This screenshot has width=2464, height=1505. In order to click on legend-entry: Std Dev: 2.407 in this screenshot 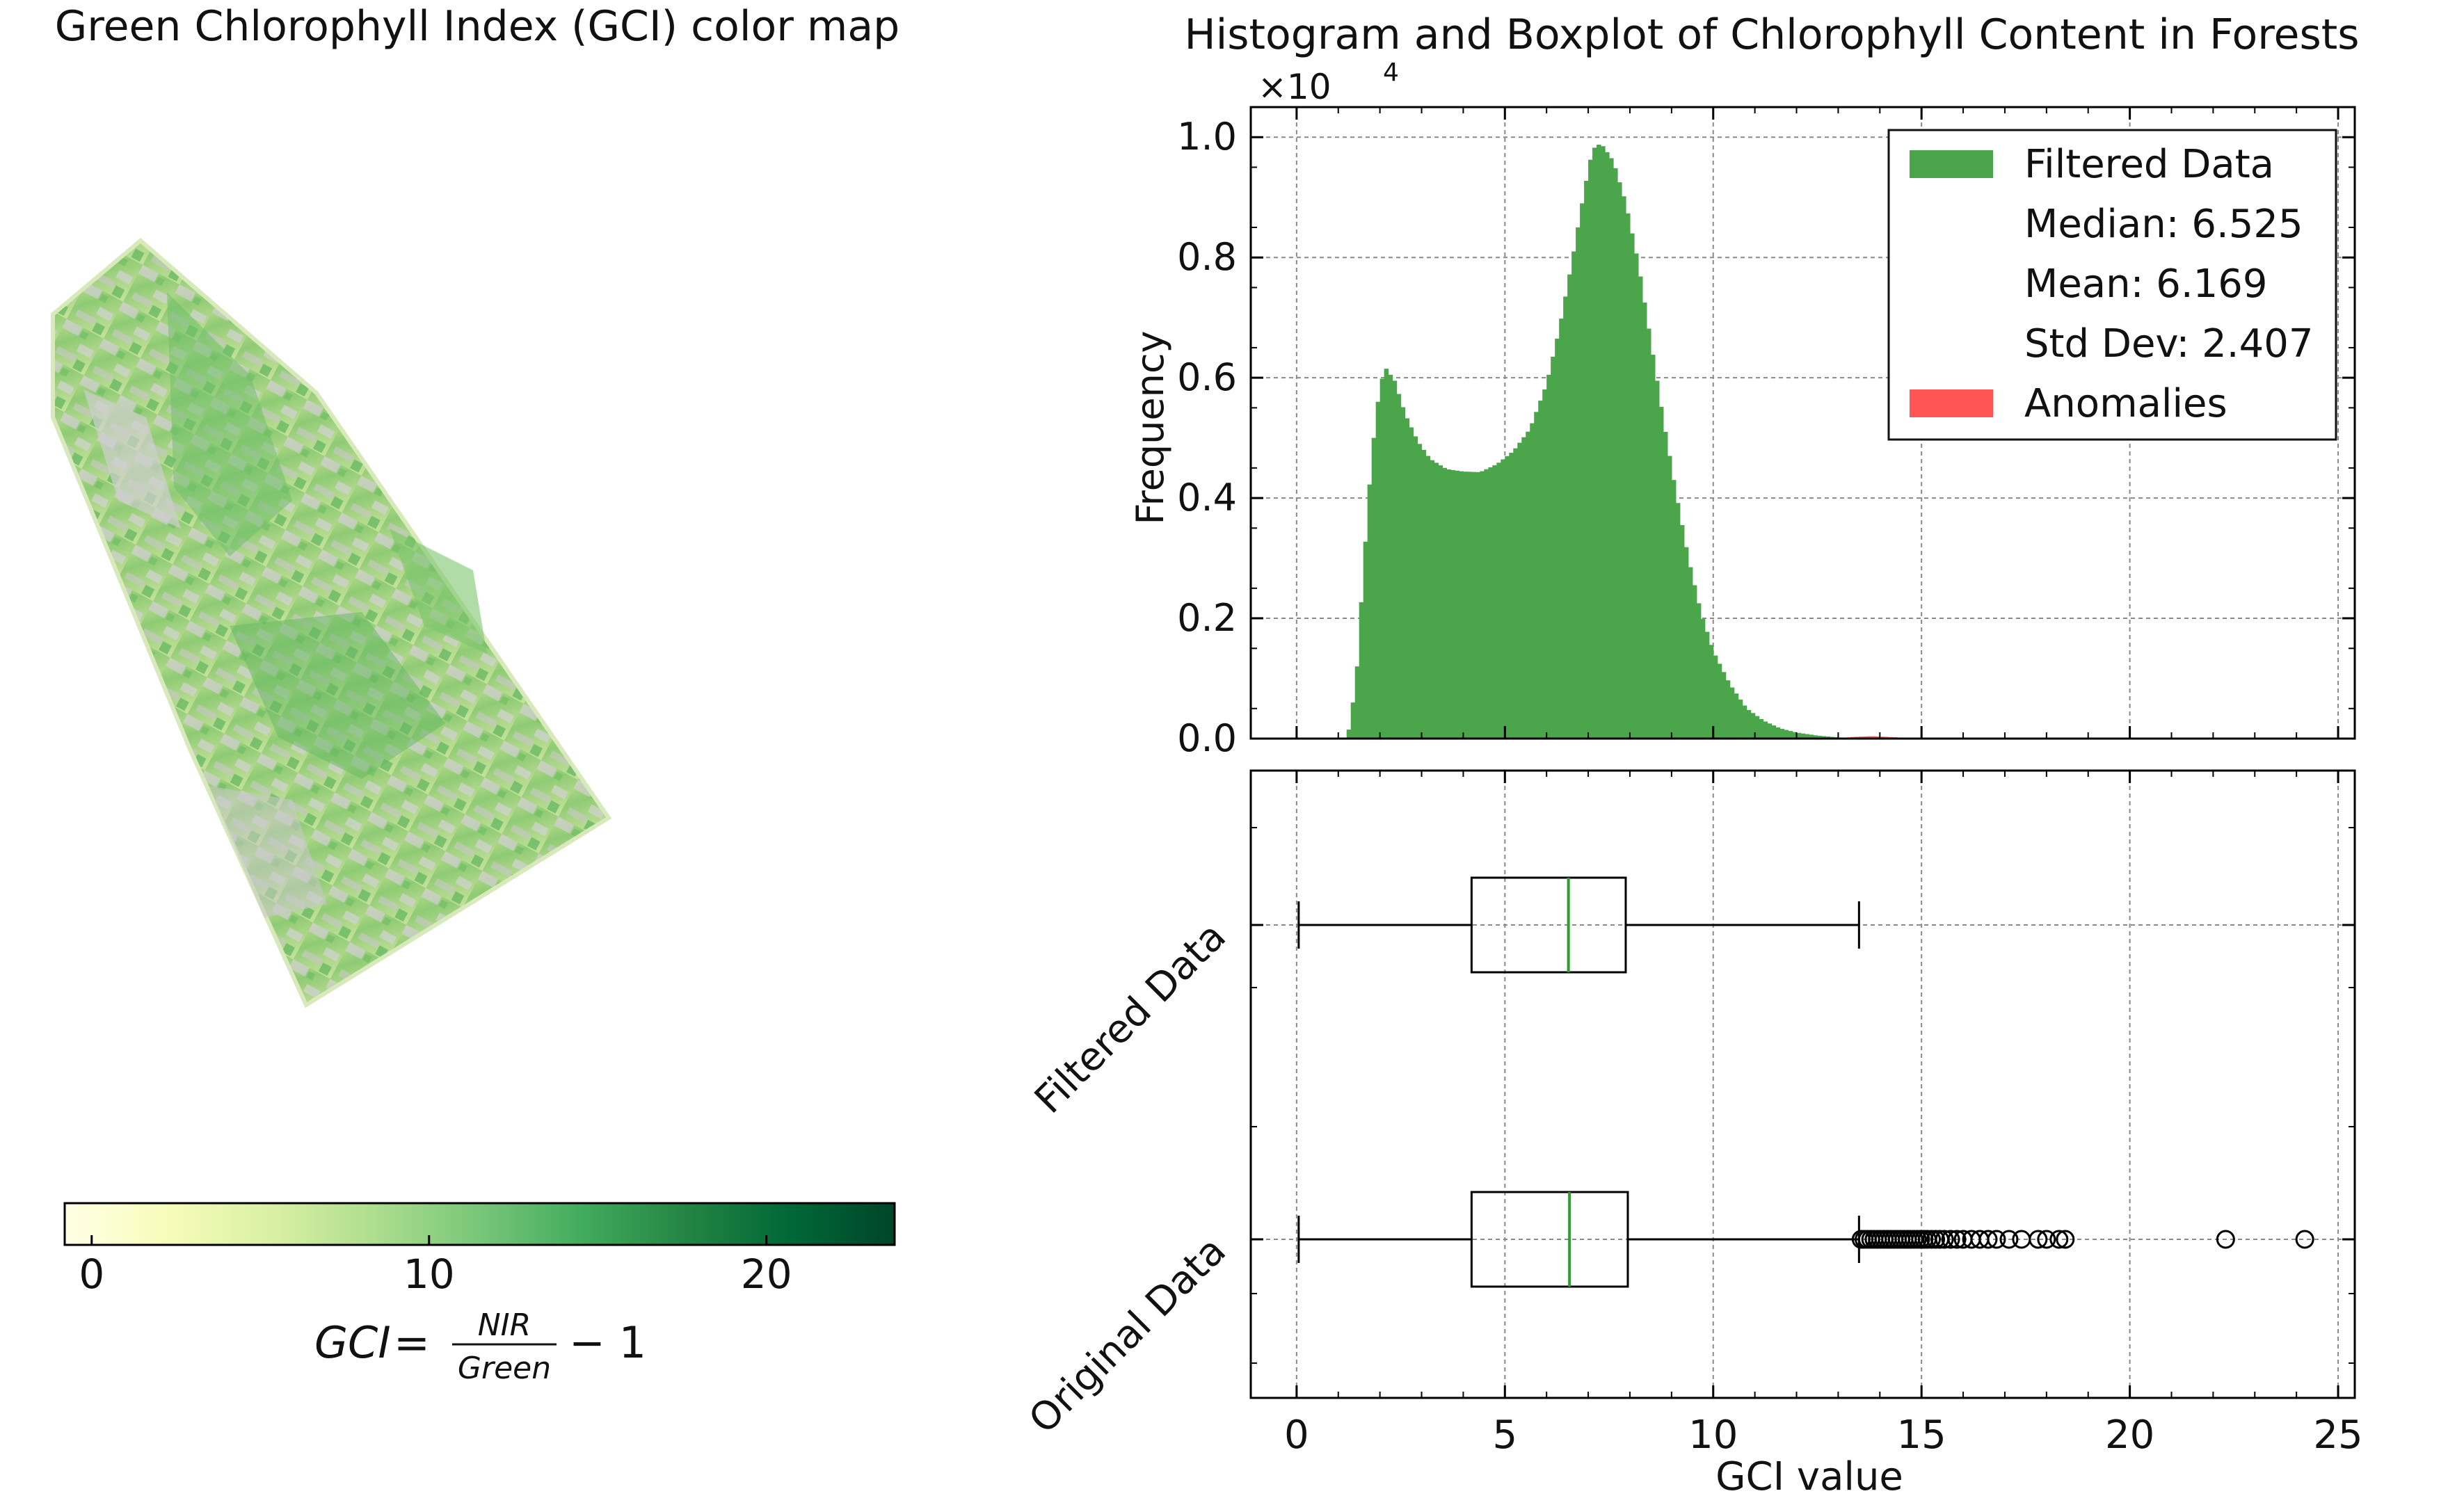, I will do `click(2169, 344)`.